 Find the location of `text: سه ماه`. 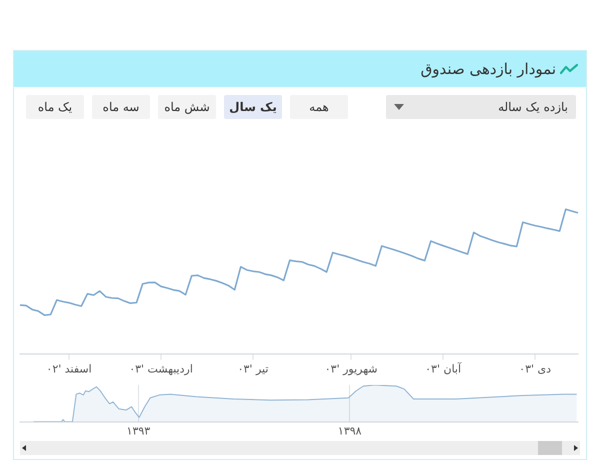

text: سه ماه is located at coordinates (121, 107).